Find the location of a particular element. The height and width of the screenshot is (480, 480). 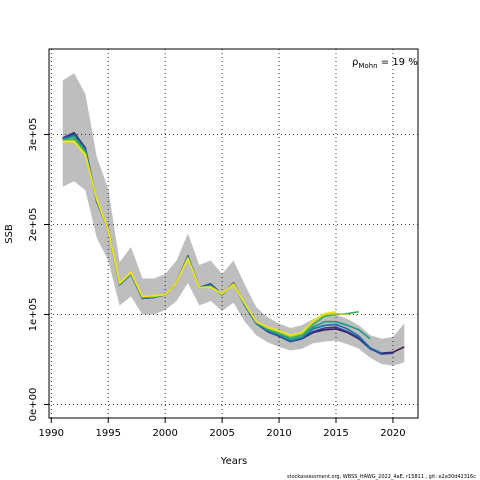

mohn-rho-subscript: Mohn is located at coordinates (367, 66).